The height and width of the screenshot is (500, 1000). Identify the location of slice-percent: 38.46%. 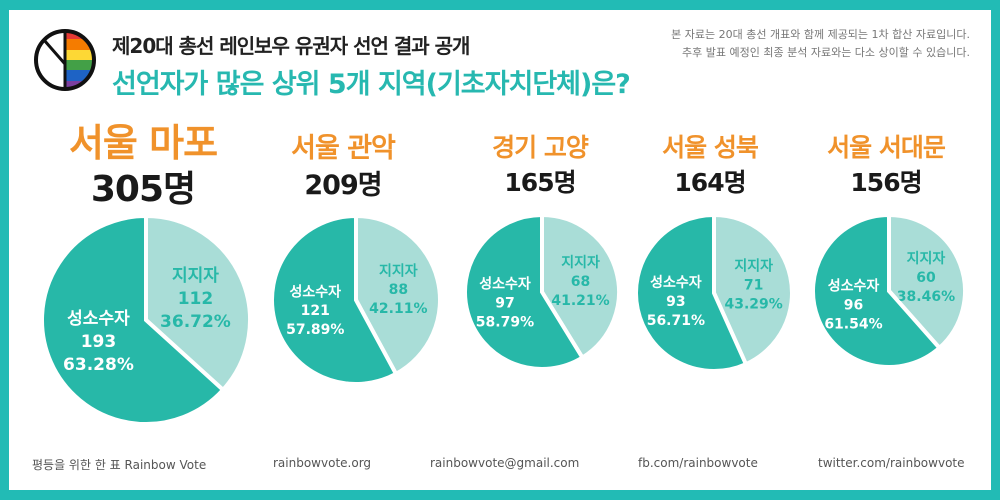
(926, 297).